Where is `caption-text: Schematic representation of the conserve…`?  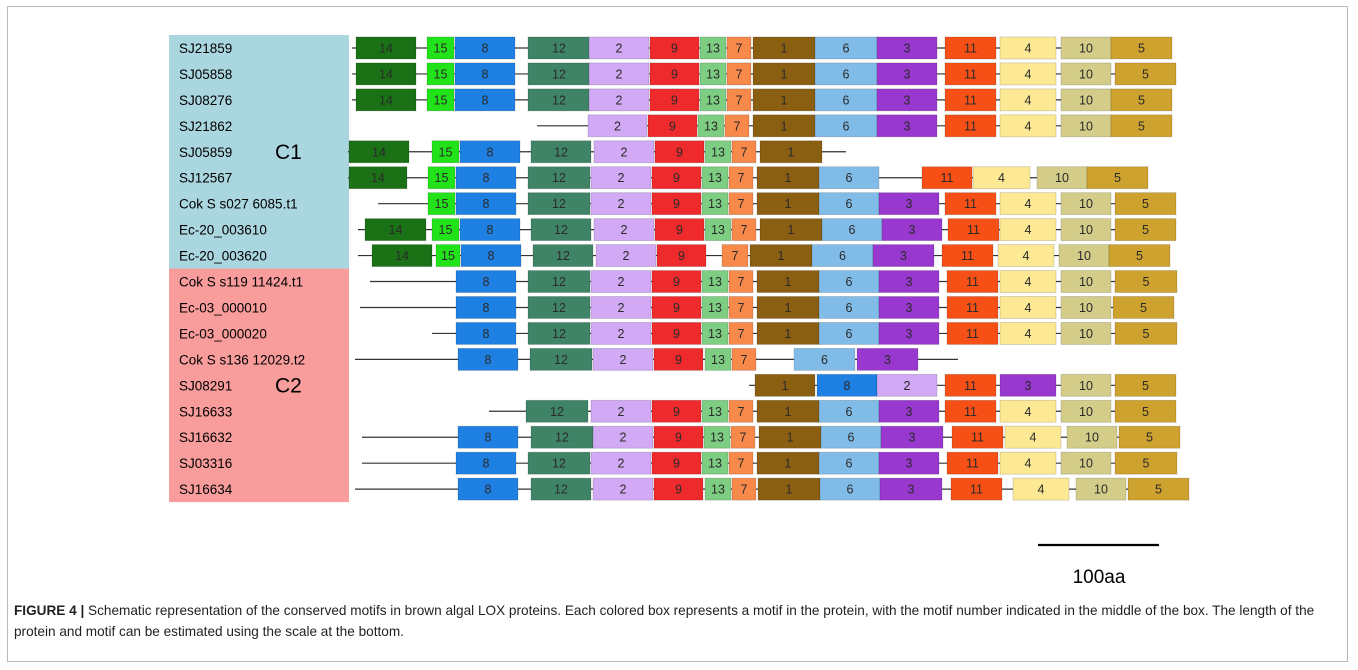 caption-text: Schematic representation of the conserve… is located at coordinates (664, 621).